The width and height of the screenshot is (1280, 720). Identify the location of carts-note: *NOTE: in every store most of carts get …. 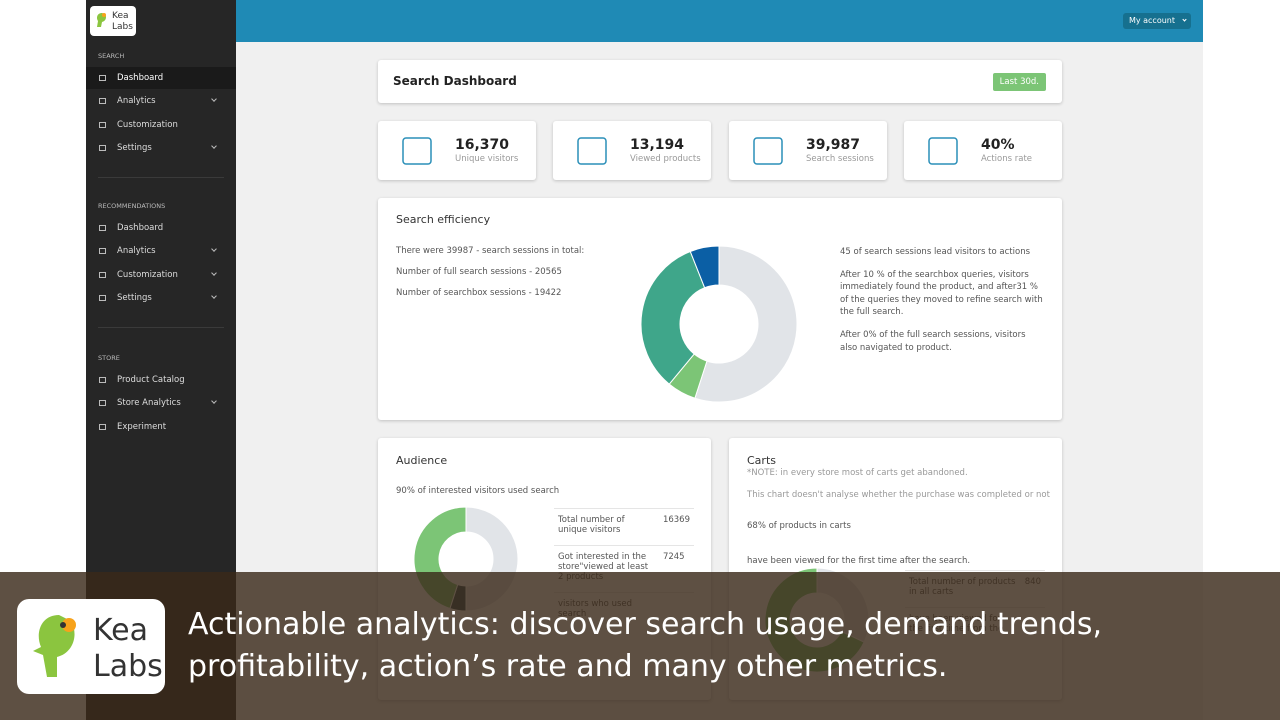
(857, 473).